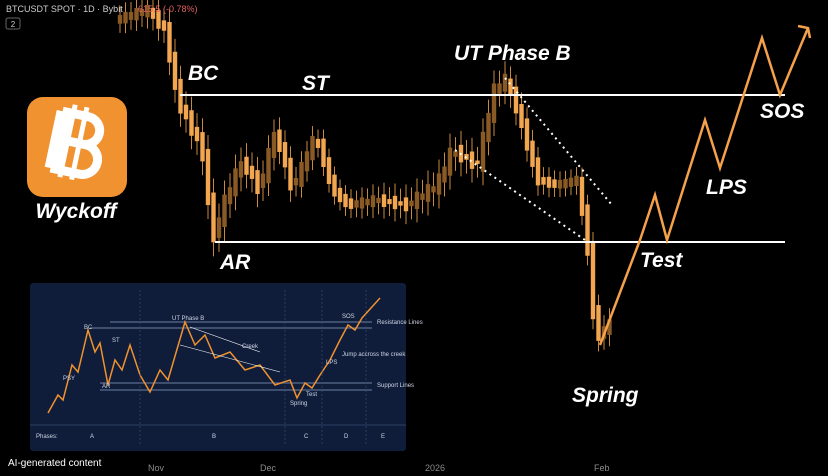 The image size is (828, 476). Describe the element at coordinates (47, 437) in the screenshot. I see `inset-label: Phases:` at that location.